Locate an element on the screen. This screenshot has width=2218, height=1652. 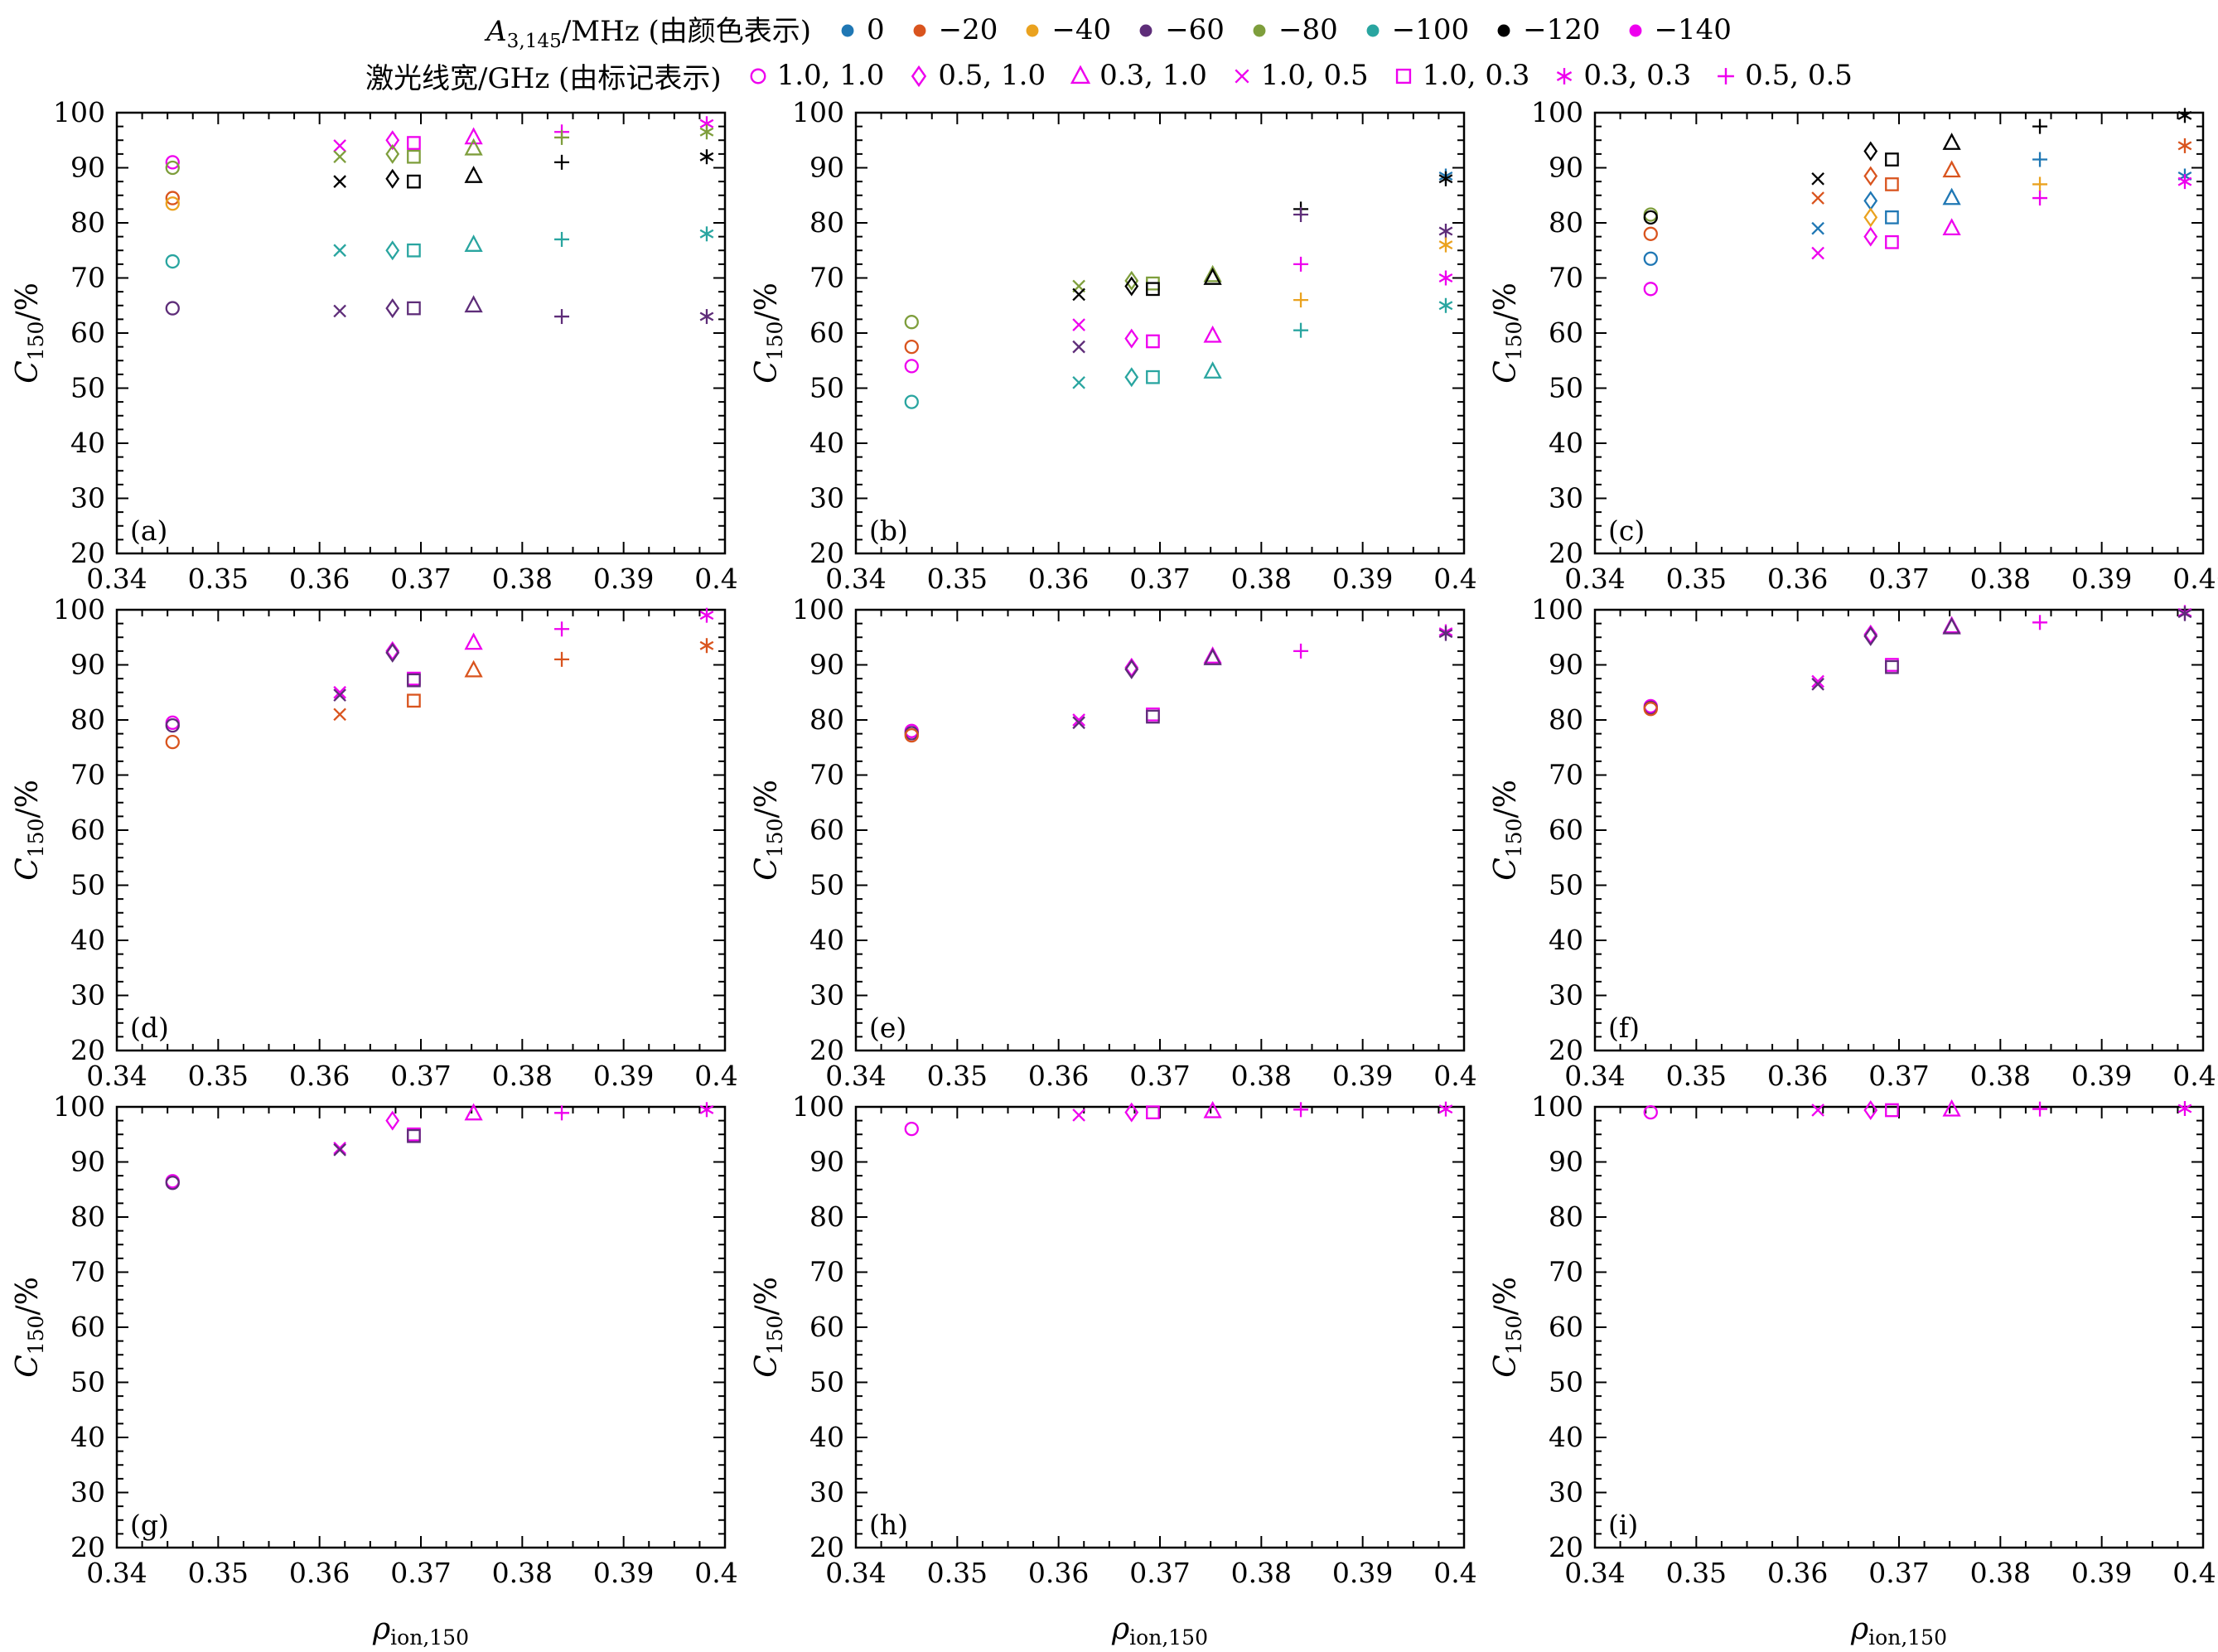
y-tick-label: 100 is located at coordinates (79, 114).